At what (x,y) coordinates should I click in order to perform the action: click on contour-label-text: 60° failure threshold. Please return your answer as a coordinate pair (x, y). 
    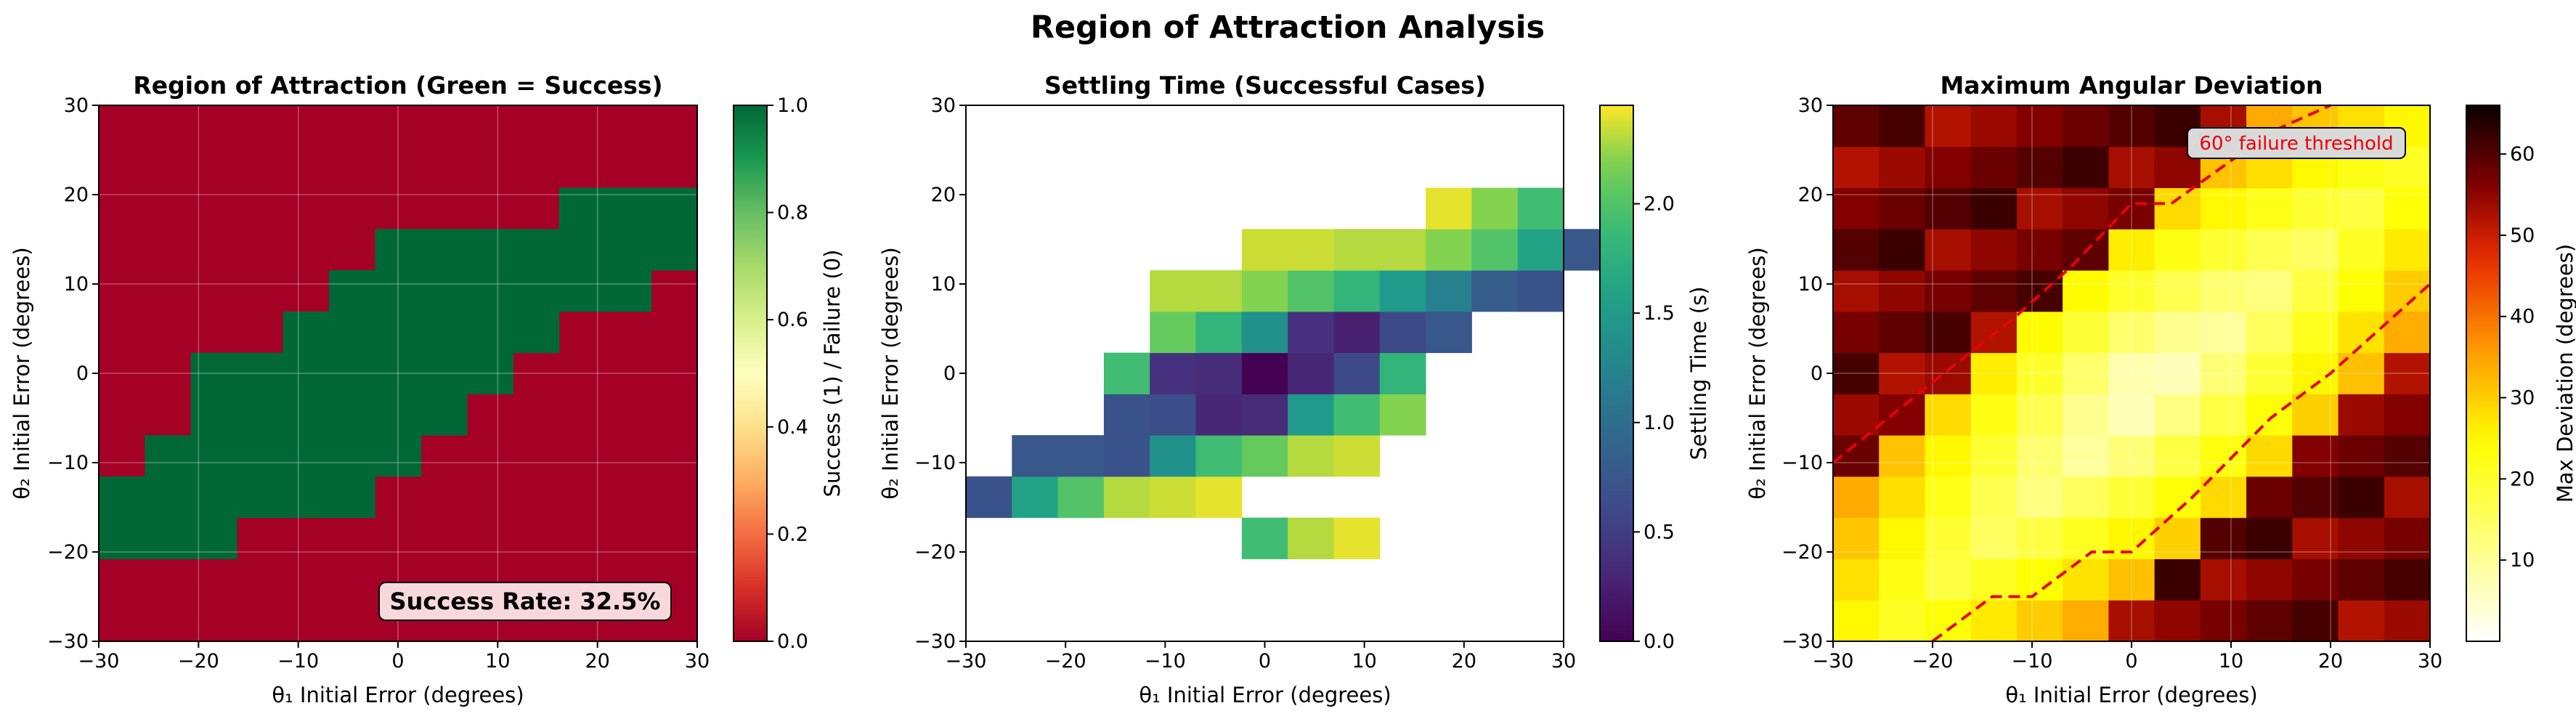
    Looking at the image, I should click on (2296, 144).